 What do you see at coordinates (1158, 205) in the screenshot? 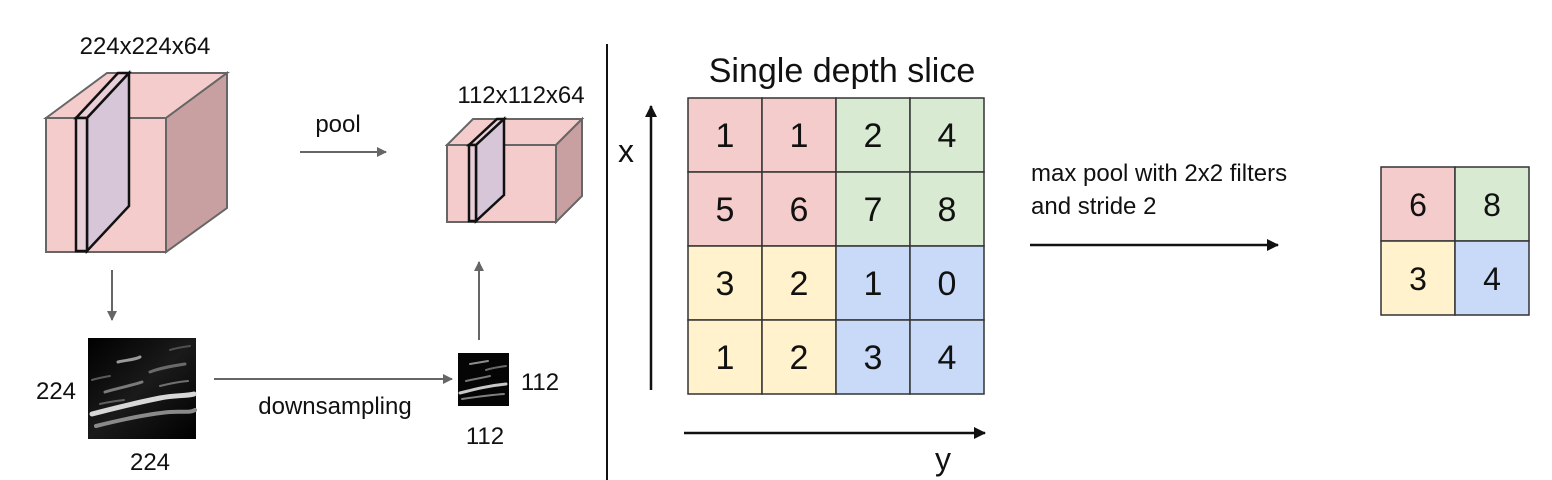
I see `maxpool-operation: max pool with 2x2 filters and stride 2` at bounding box center [1158, 205].